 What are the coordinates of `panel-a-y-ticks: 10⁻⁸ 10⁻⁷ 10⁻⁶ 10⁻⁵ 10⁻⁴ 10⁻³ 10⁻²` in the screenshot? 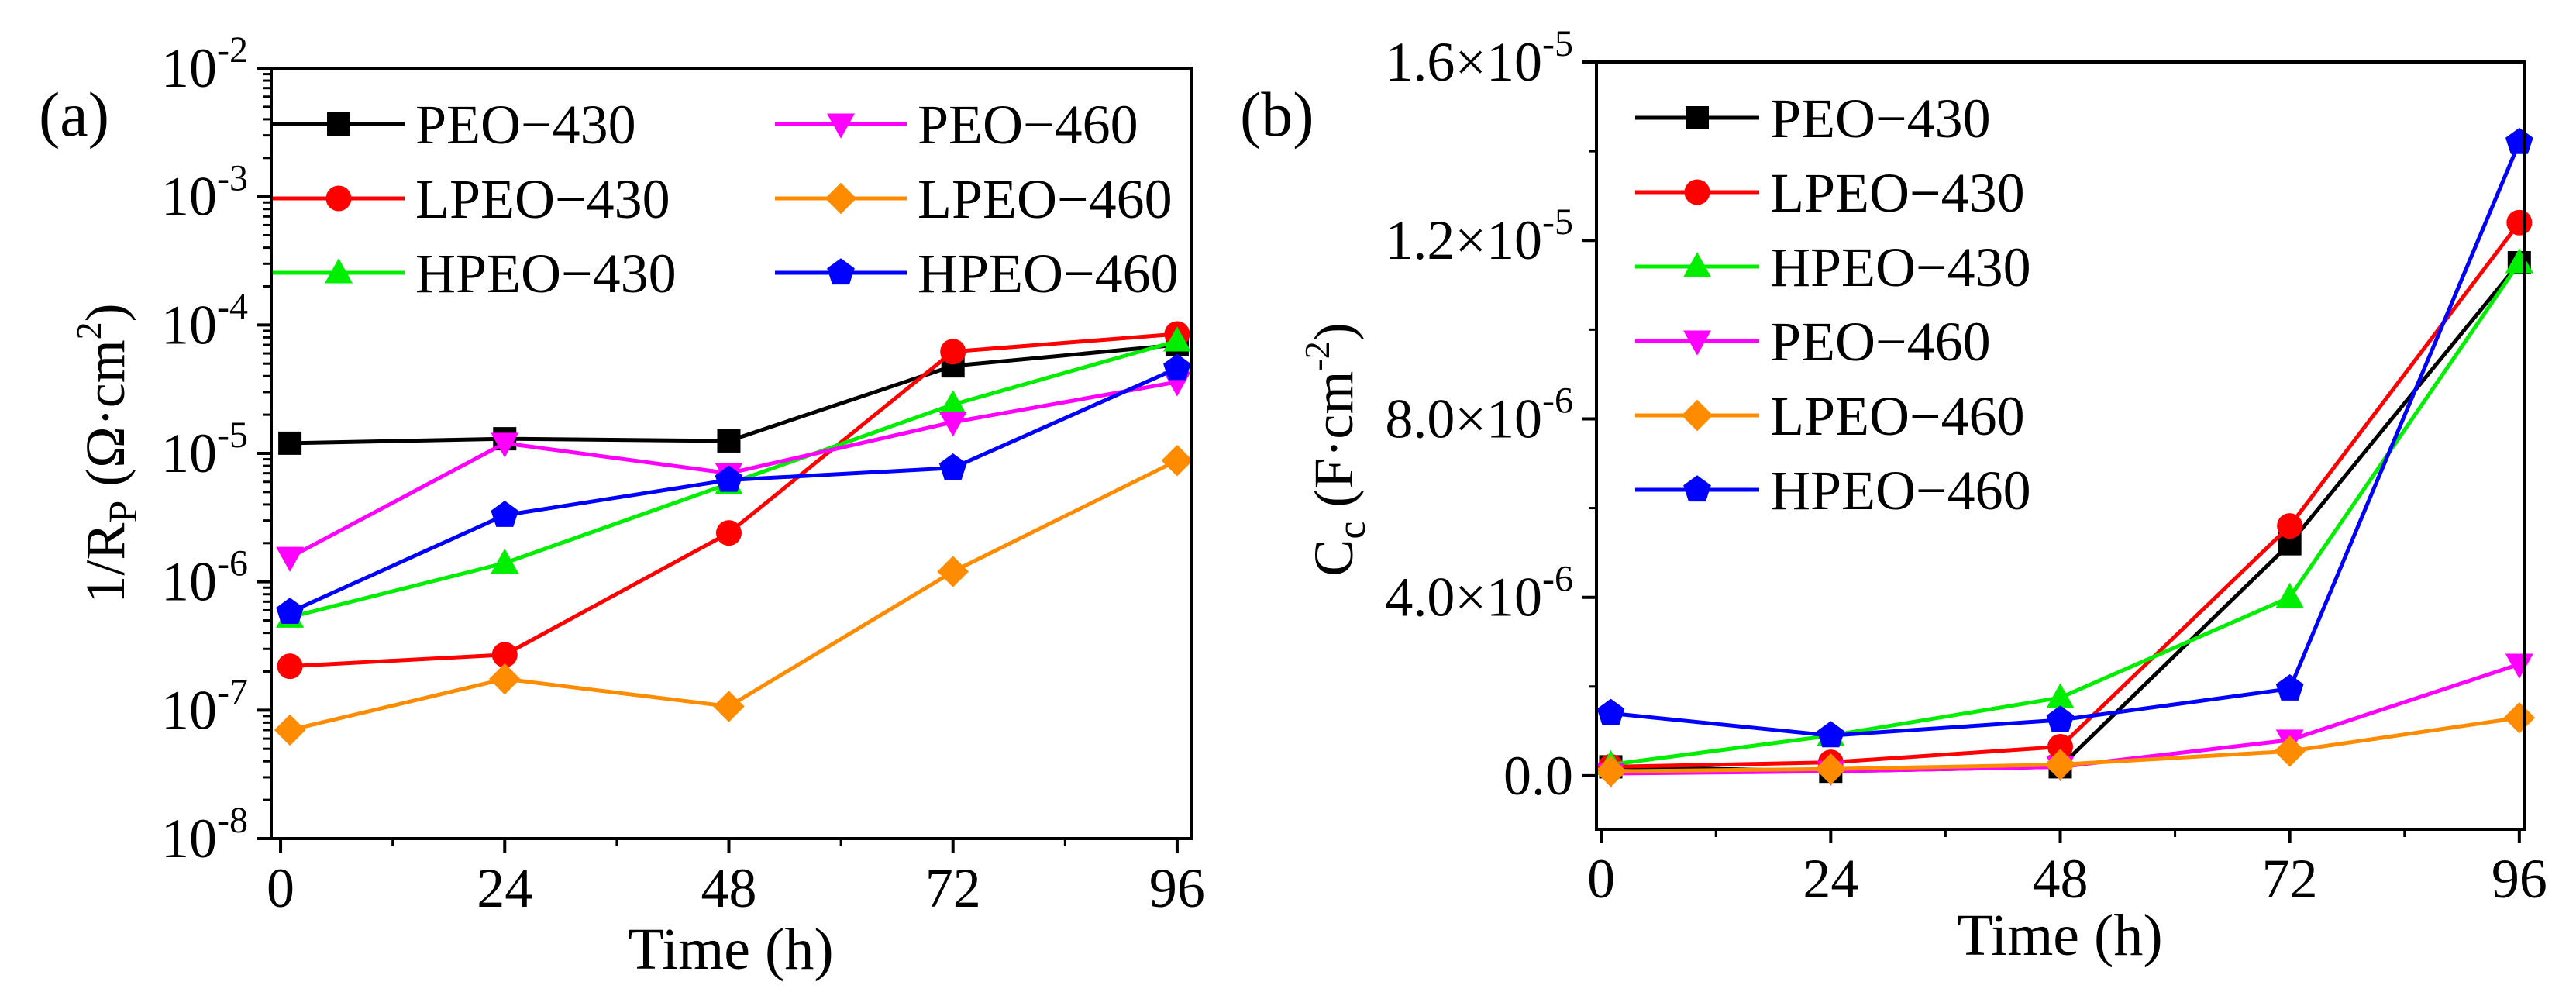 It's located at (216, 449).